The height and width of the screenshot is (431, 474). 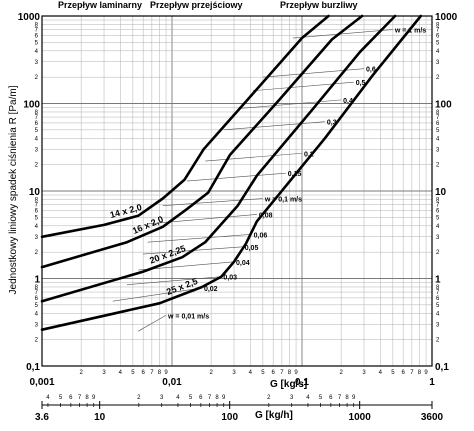 What do you see at coordinates (33, 367) in the screenshot?
I see `y-tick-label-left: 0,1` at bounding box center [33, 367].